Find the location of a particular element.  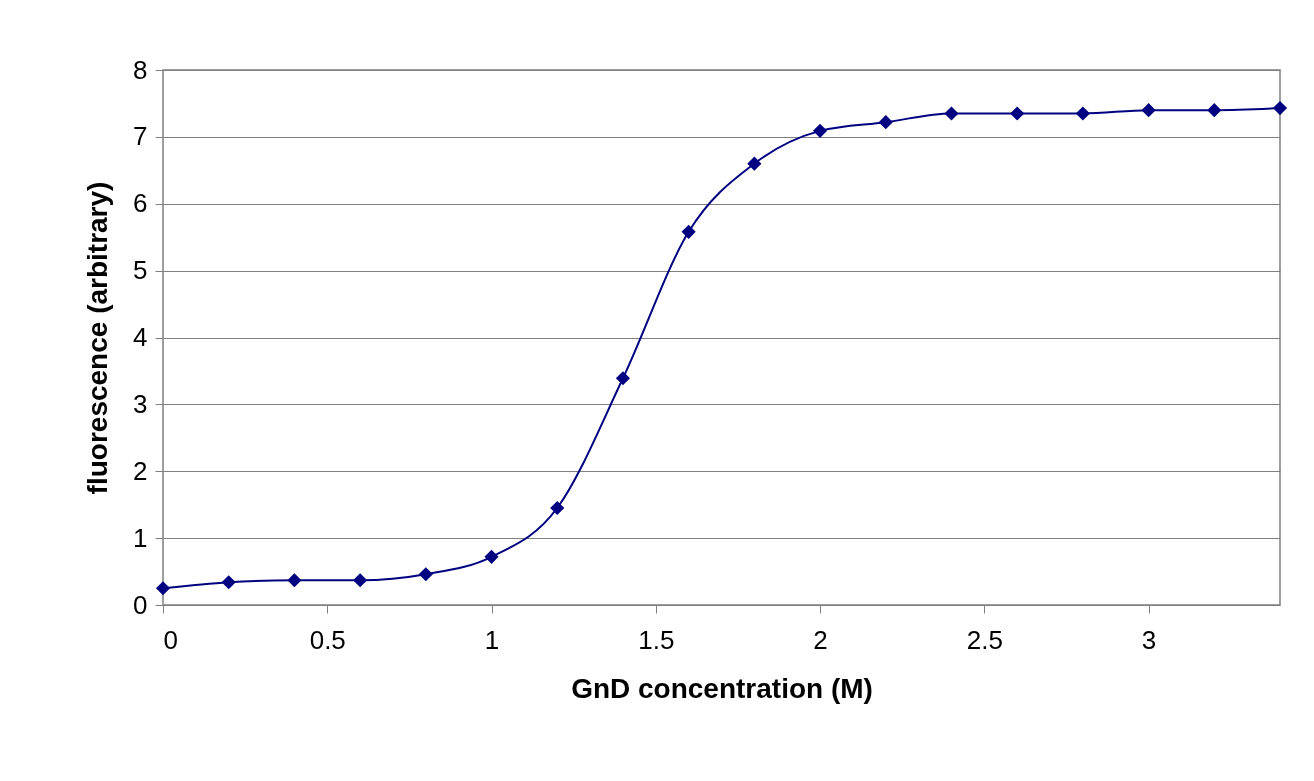

x-tick-label: 0 is located at coordinates (170, 639).